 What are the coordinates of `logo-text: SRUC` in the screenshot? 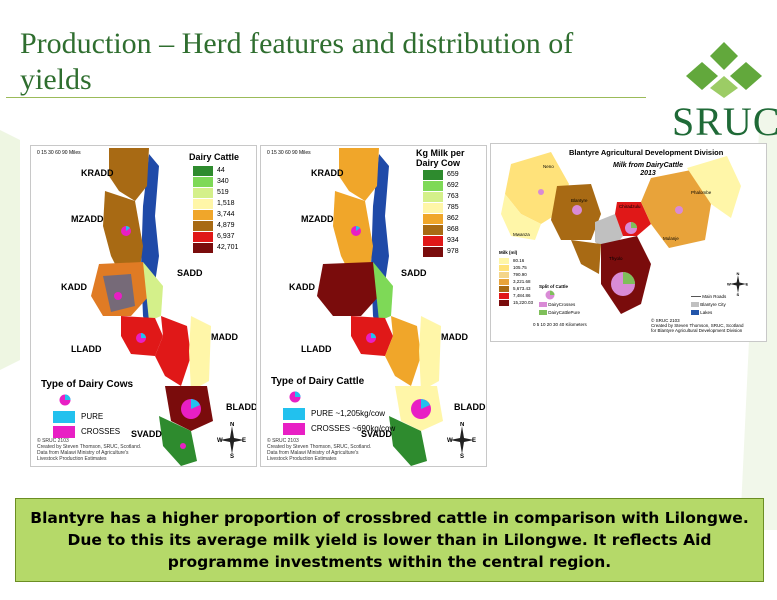 It's located at (724, 121).